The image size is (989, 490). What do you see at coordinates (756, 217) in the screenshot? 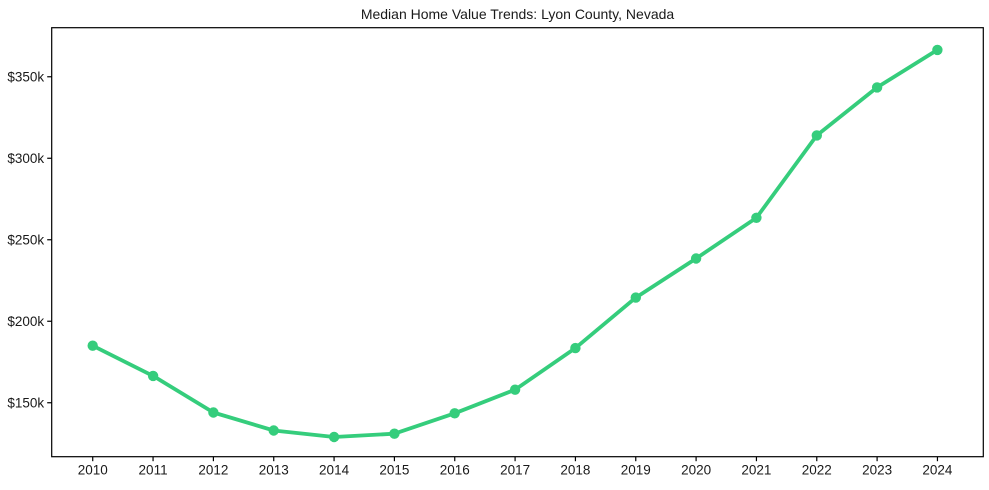
I see `data-point-2021` at bounding box center [756, 217].